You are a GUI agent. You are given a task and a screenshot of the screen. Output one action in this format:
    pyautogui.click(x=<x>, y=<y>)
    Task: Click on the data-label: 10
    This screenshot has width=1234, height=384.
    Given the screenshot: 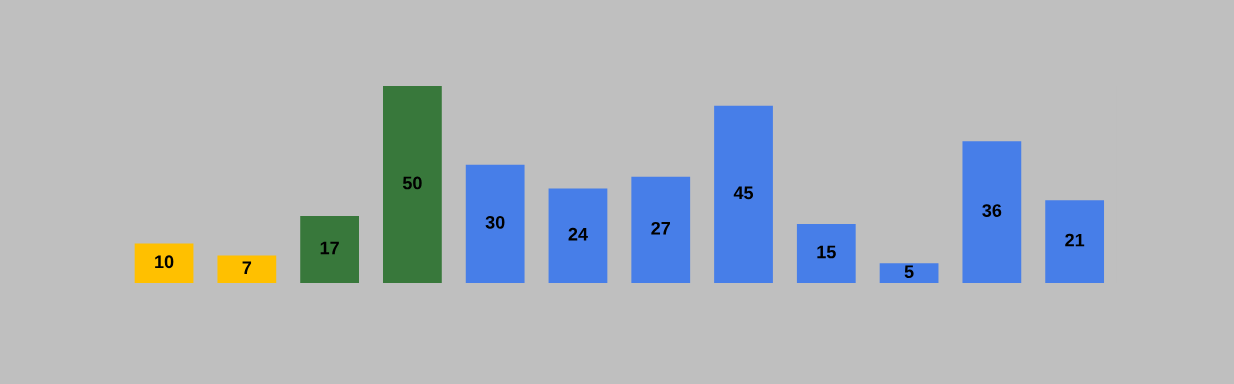 What is the action you would take?
    pyautogui.click(x=164, y=262)
    